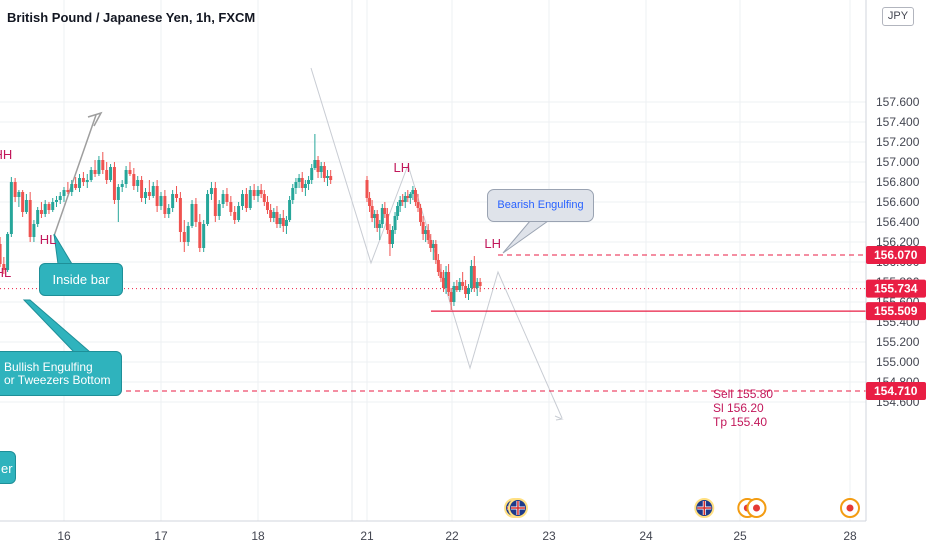 This screenshot has height=550, width=932. What do you see at coordinates (898, 142) in the screenshot?
I see `price-tick-label: 157.200` at bounding box center [898, 142].